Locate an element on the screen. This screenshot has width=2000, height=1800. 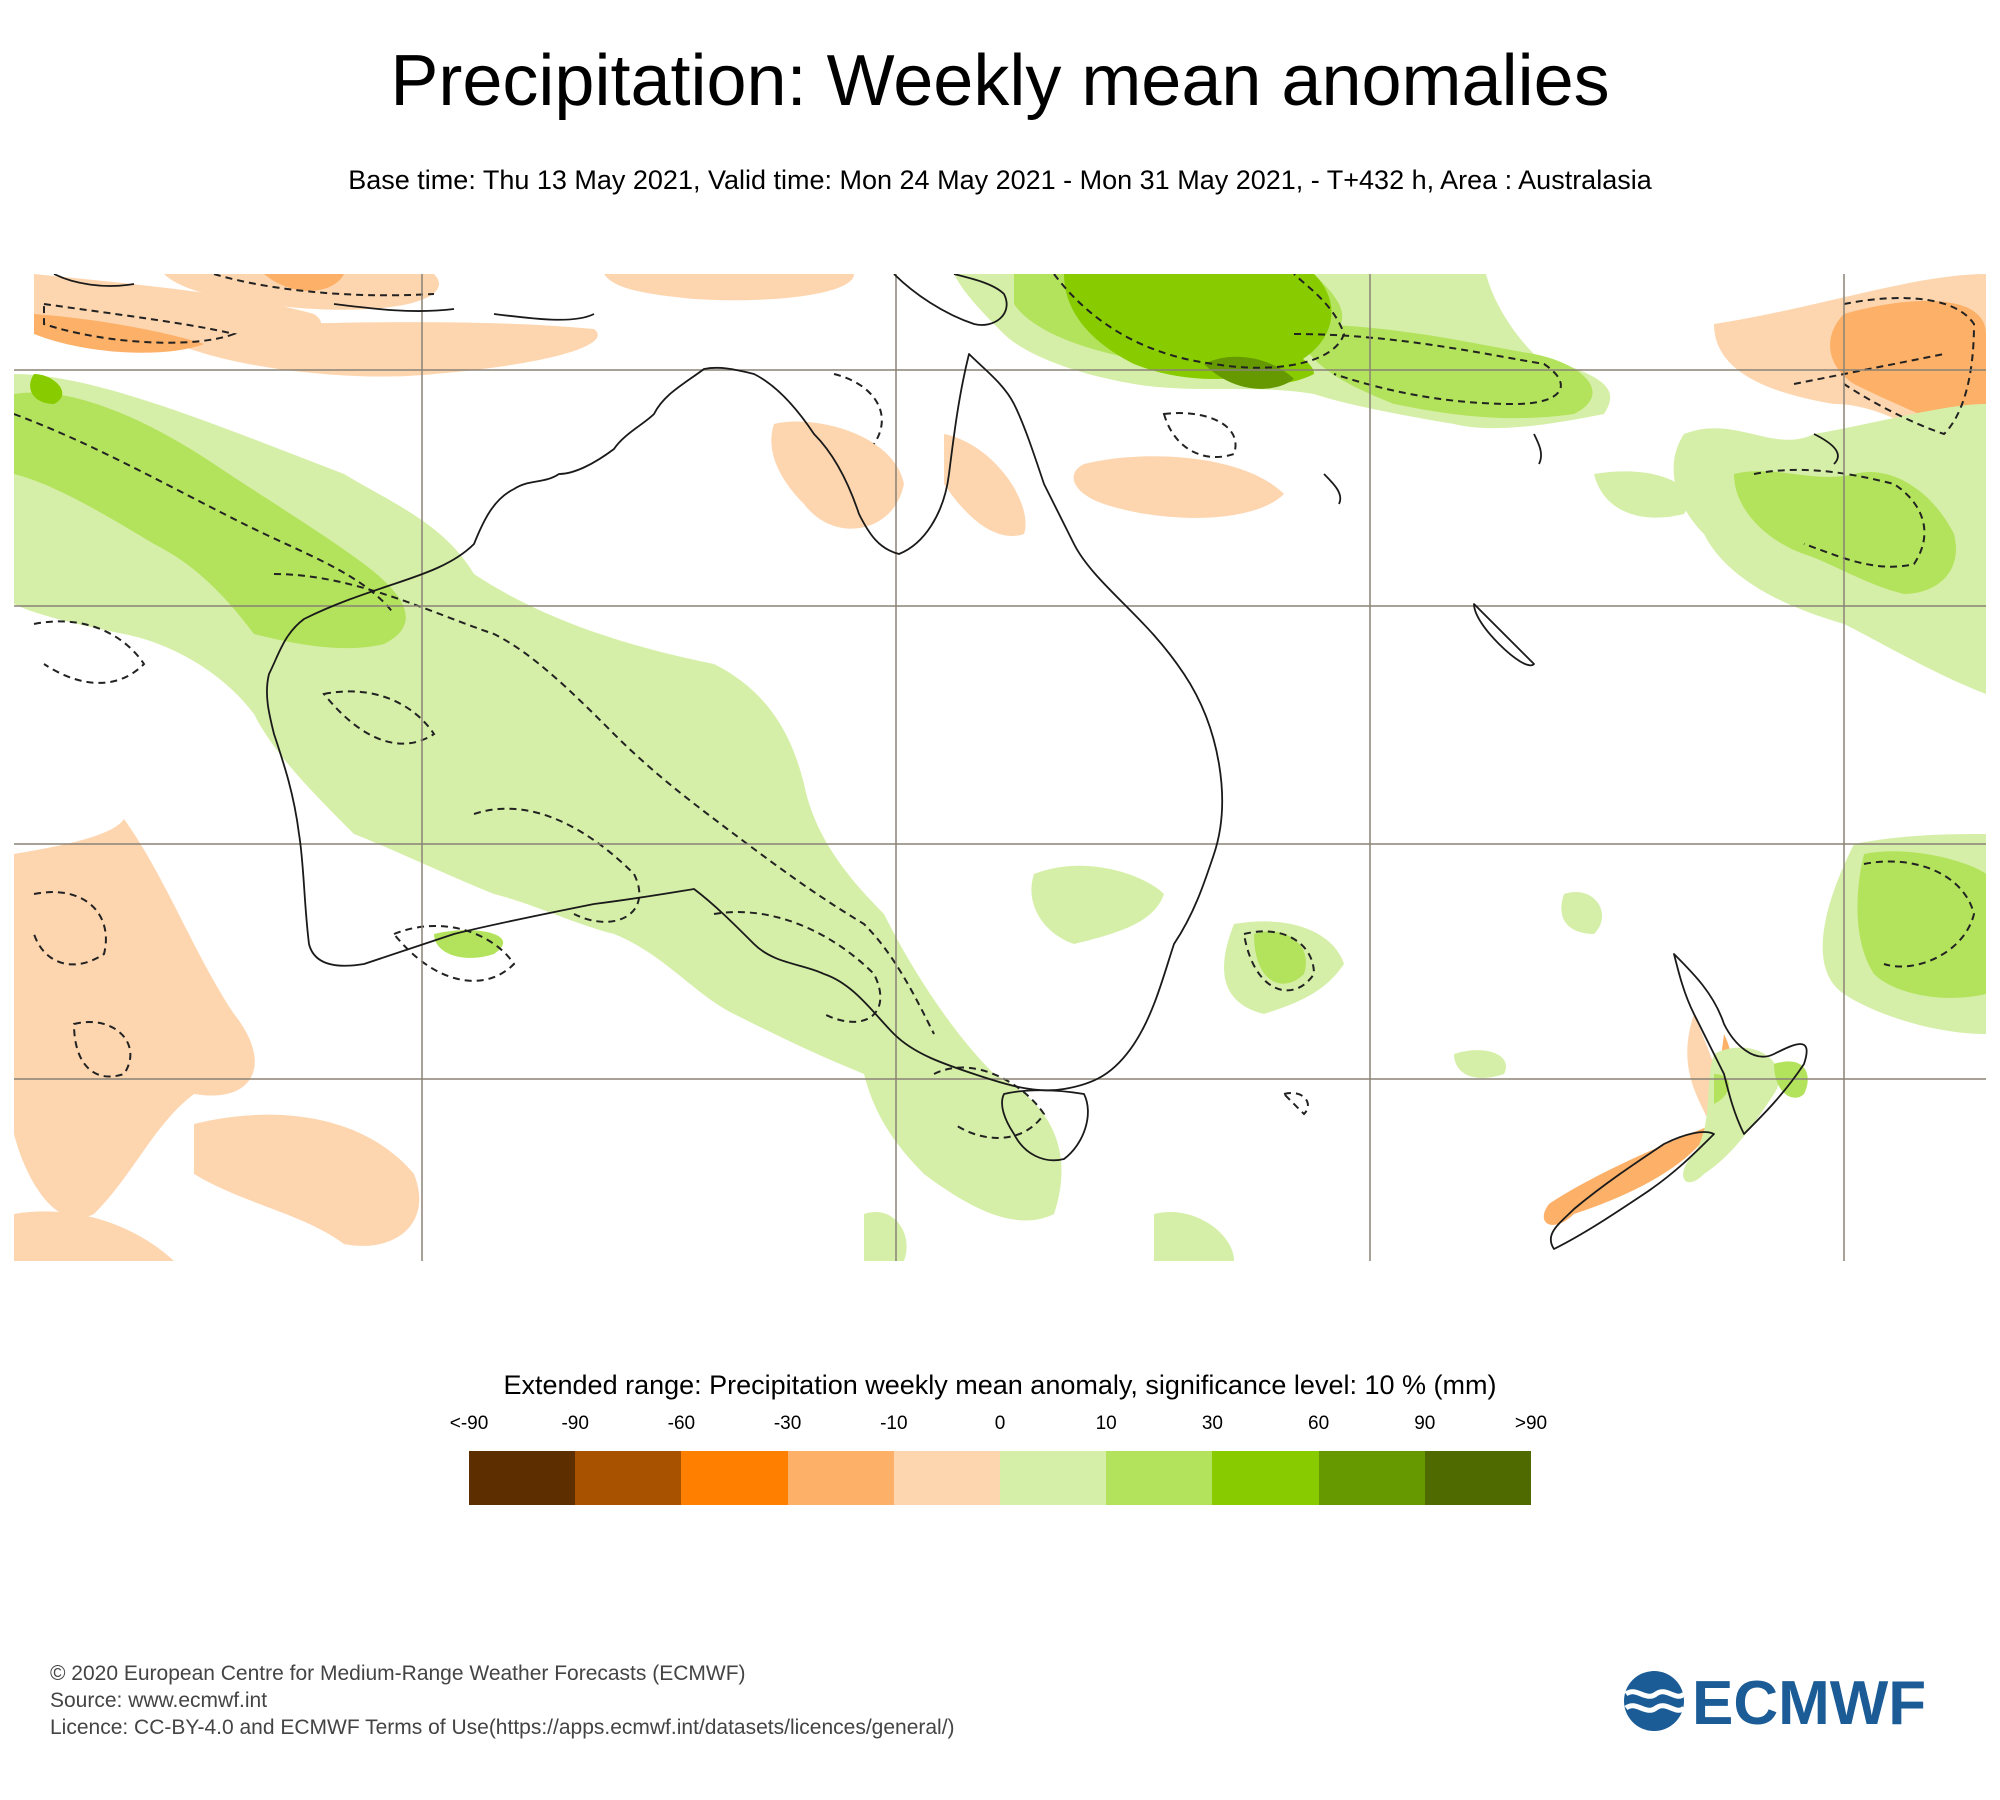
very-strong-positive-areas is located at coordinates (1249, 372).